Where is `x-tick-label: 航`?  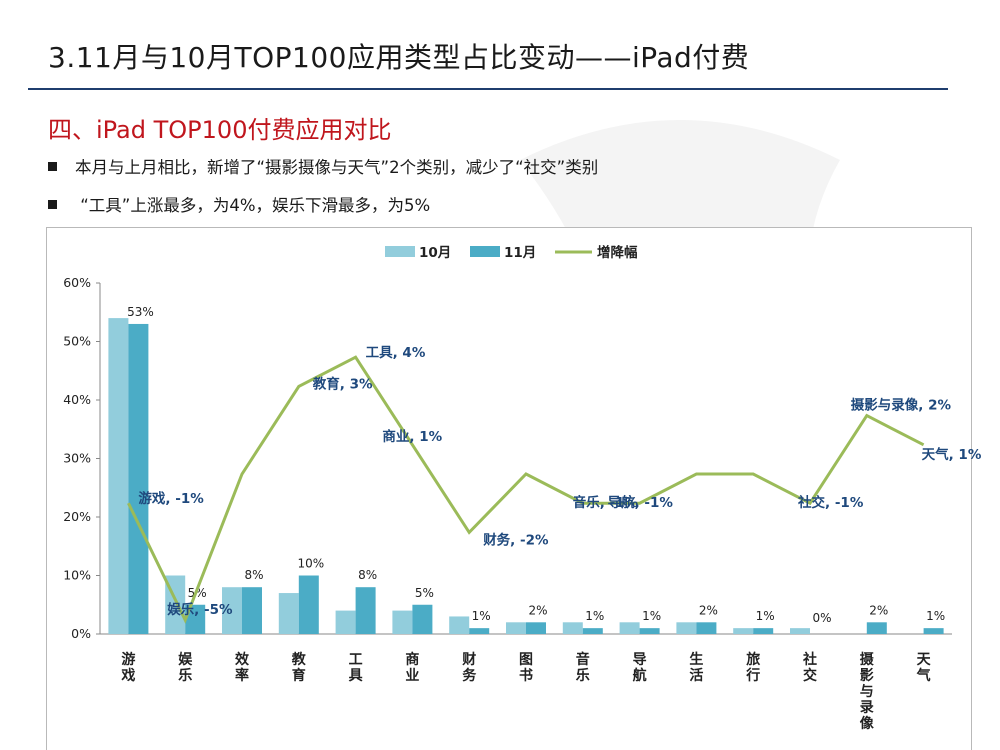 x-tick-label: 航 is located at coordinates (640, 675).